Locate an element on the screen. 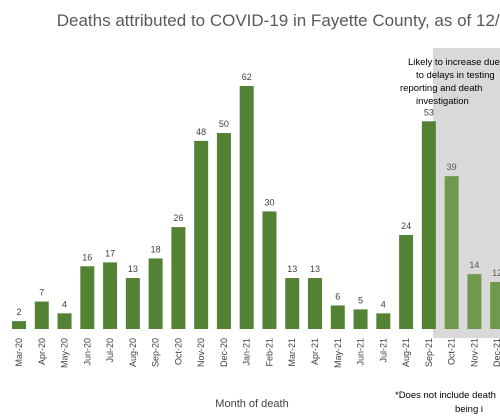 This screenshot has width=500, height=416. x-tick-label: May-21 is located at coordinates (338, 353).